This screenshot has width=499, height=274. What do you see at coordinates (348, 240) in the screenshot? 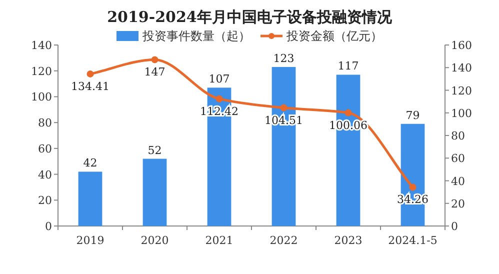
I see `x-tick-label: 2023` at bounding box center [348, 240].